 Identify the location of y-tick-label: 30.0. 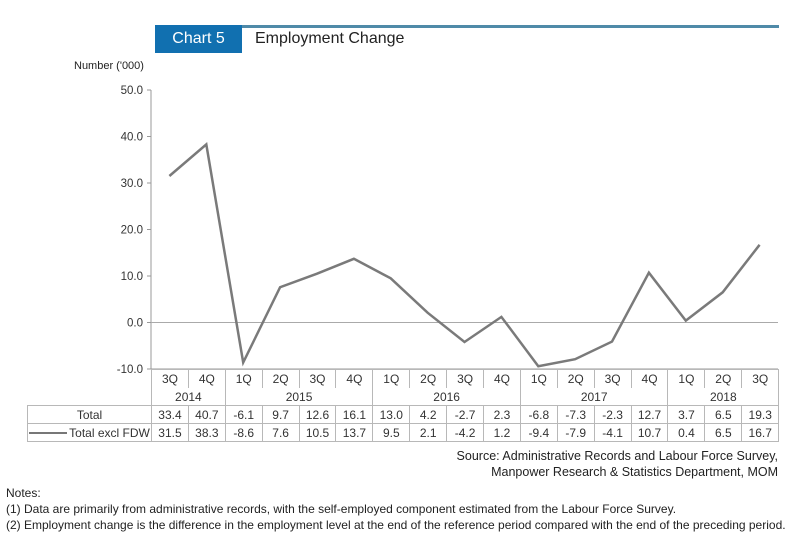
(132, 184).